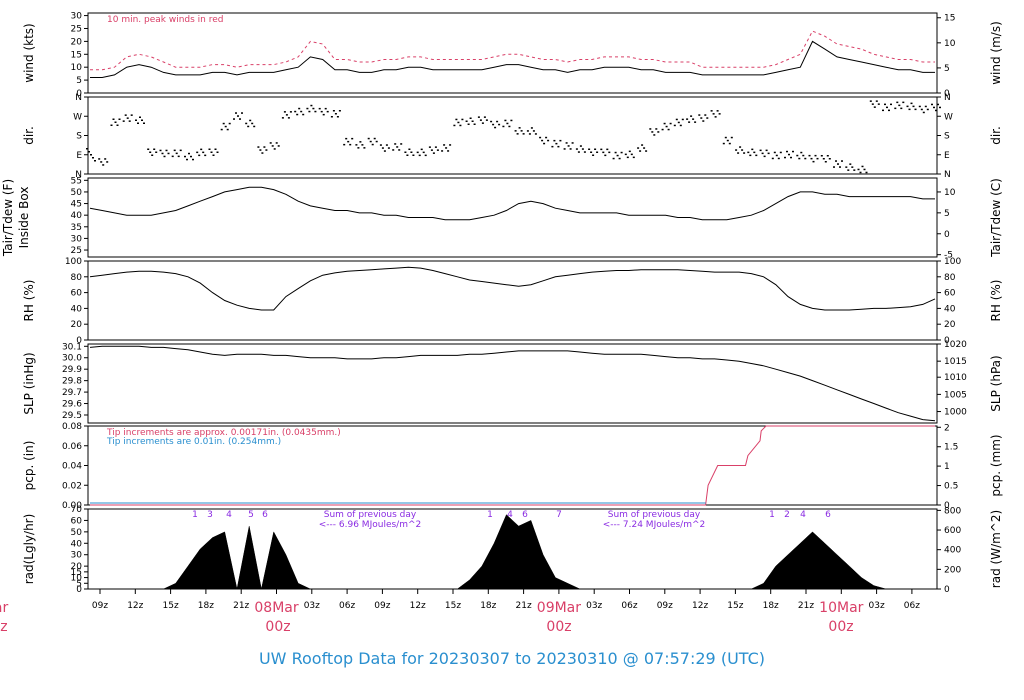 Image resolution: width=1024 pixels, height=700 pixels. I want to click on y-tick-label-left: 5, so click(79, 584).